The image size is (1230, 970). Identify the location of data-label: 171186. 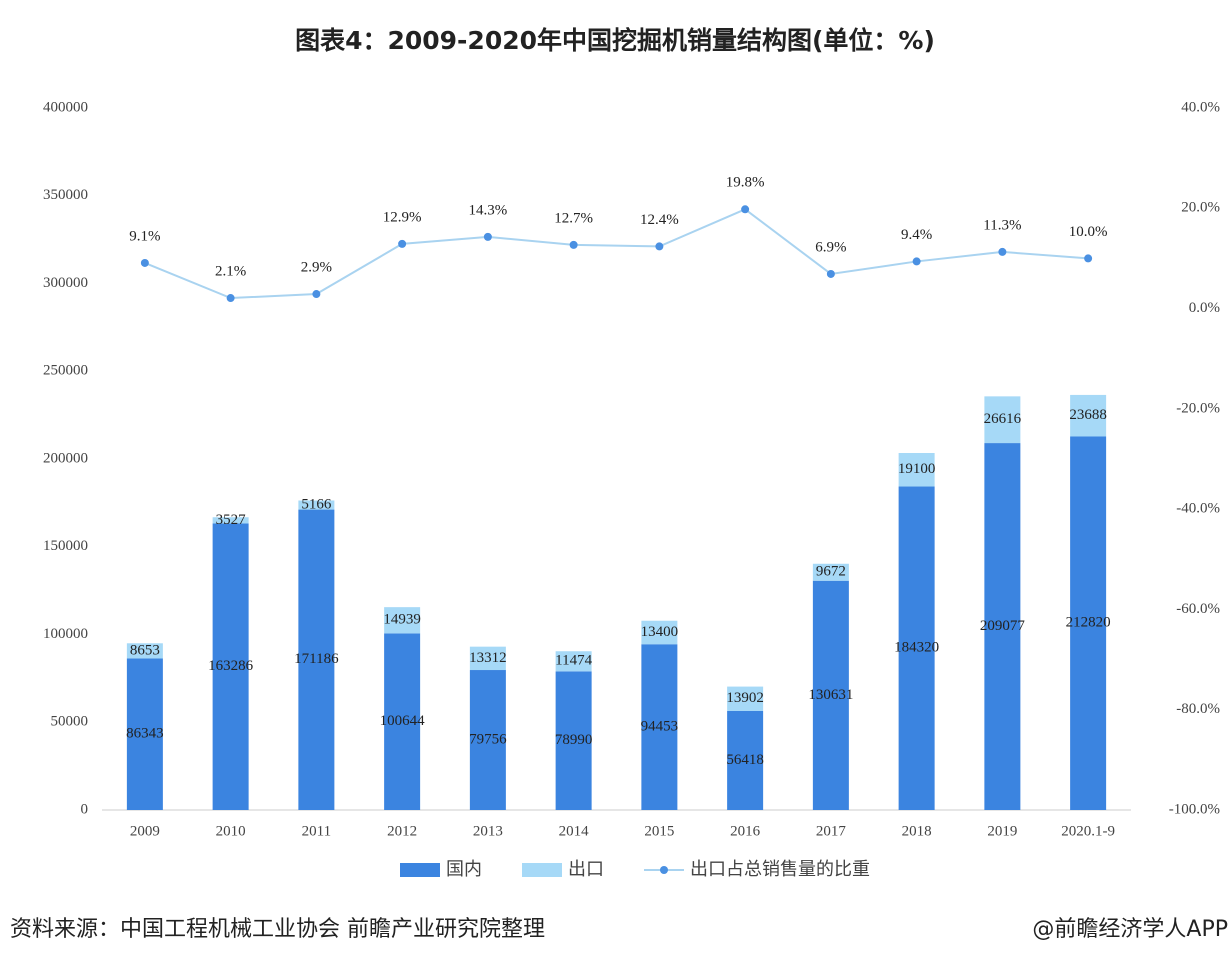
(316, 659).